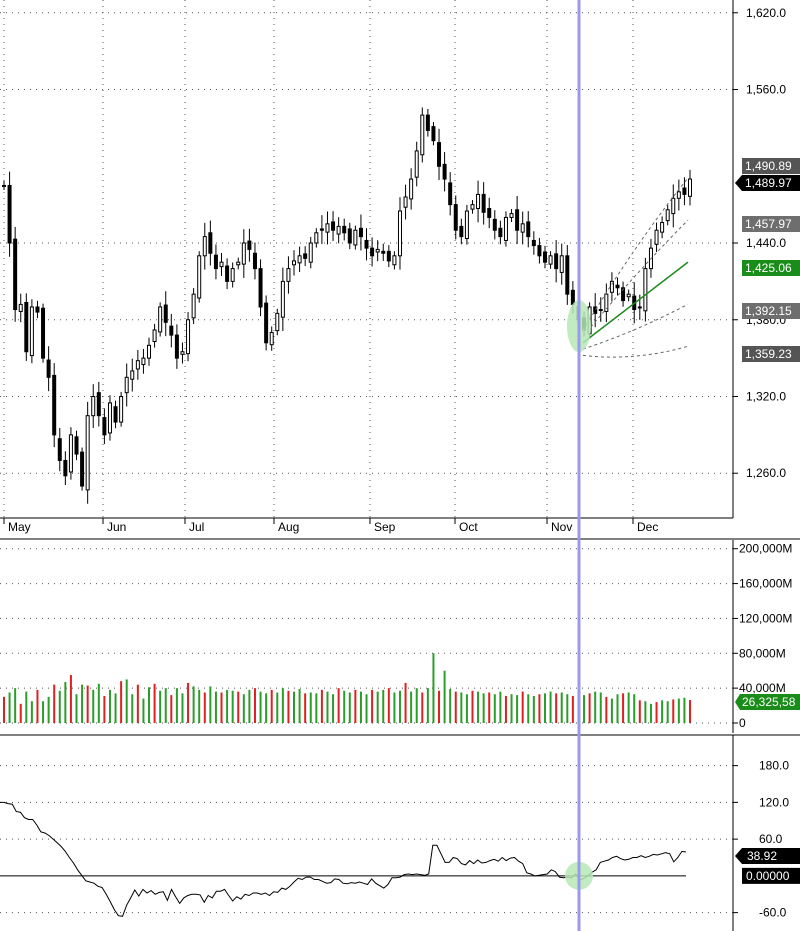  Describe the element at coordinates (765, 584) in the screenshot. I see `volume-tick-label: 160,000M` at that location.